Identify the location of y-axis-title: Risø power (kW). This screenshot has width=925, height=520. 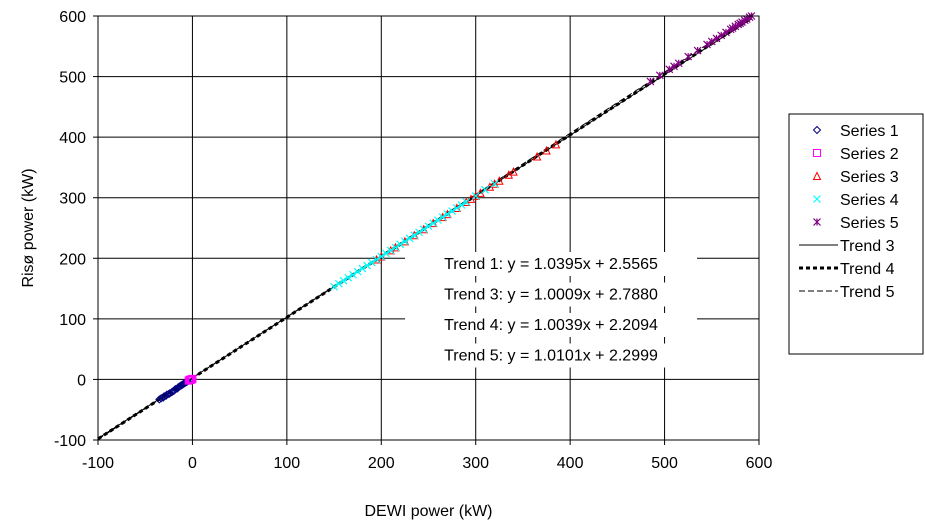
(28, 227).